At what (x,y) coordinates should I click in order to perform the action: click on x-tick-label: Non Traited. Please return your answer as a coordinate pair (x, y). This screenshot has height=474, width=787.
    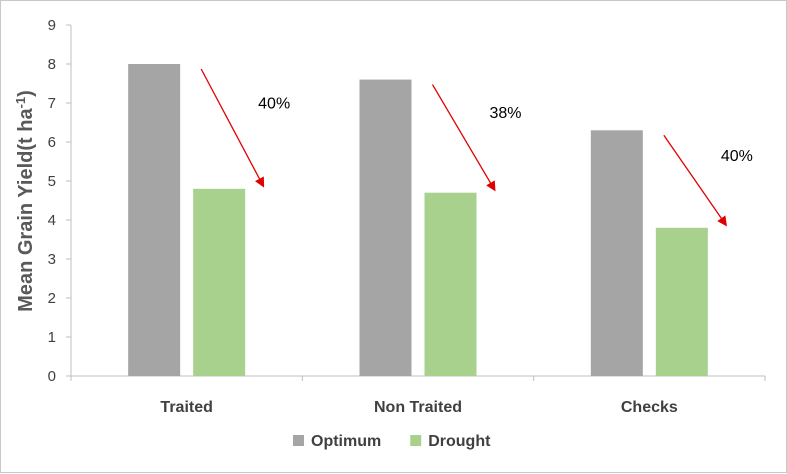
    Looking at the image, I should click on (418, 407).